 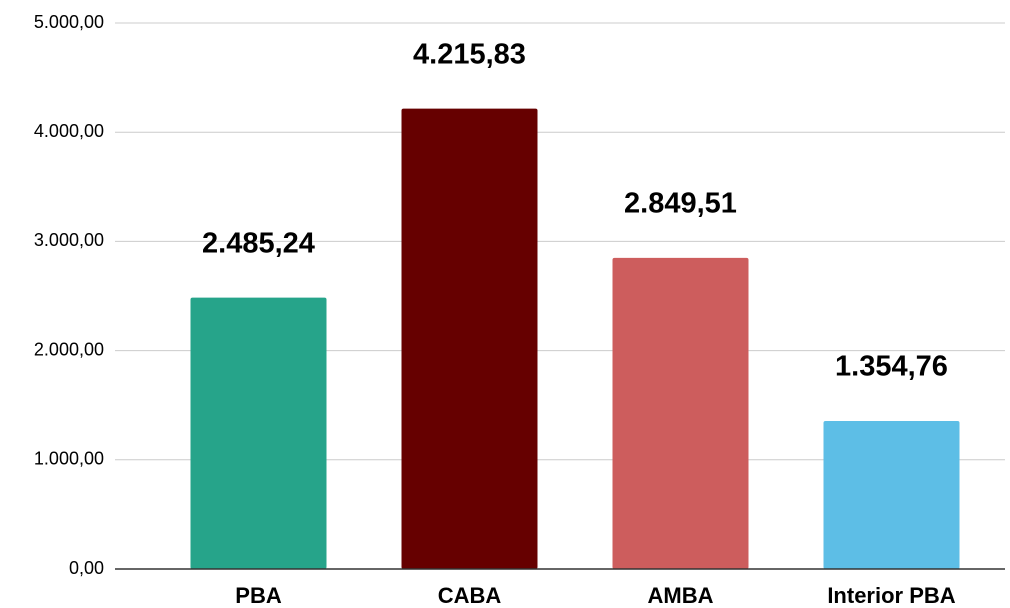 I want to click on y-tick-label: 1.000,00, so click(x=69, y=459).